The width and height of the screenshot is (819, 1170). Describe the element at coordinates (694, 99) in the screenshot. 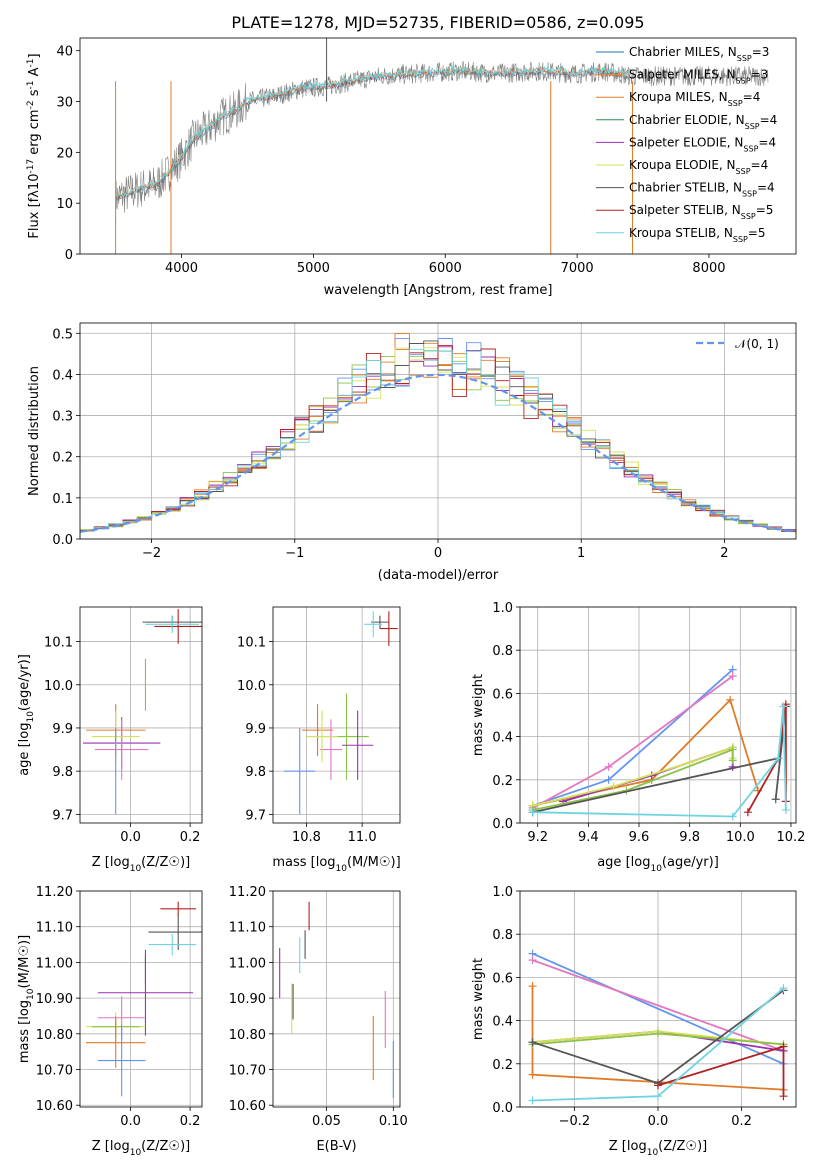

I see `legend-entry: Kroupa MILES, NSSP=4` at that location.